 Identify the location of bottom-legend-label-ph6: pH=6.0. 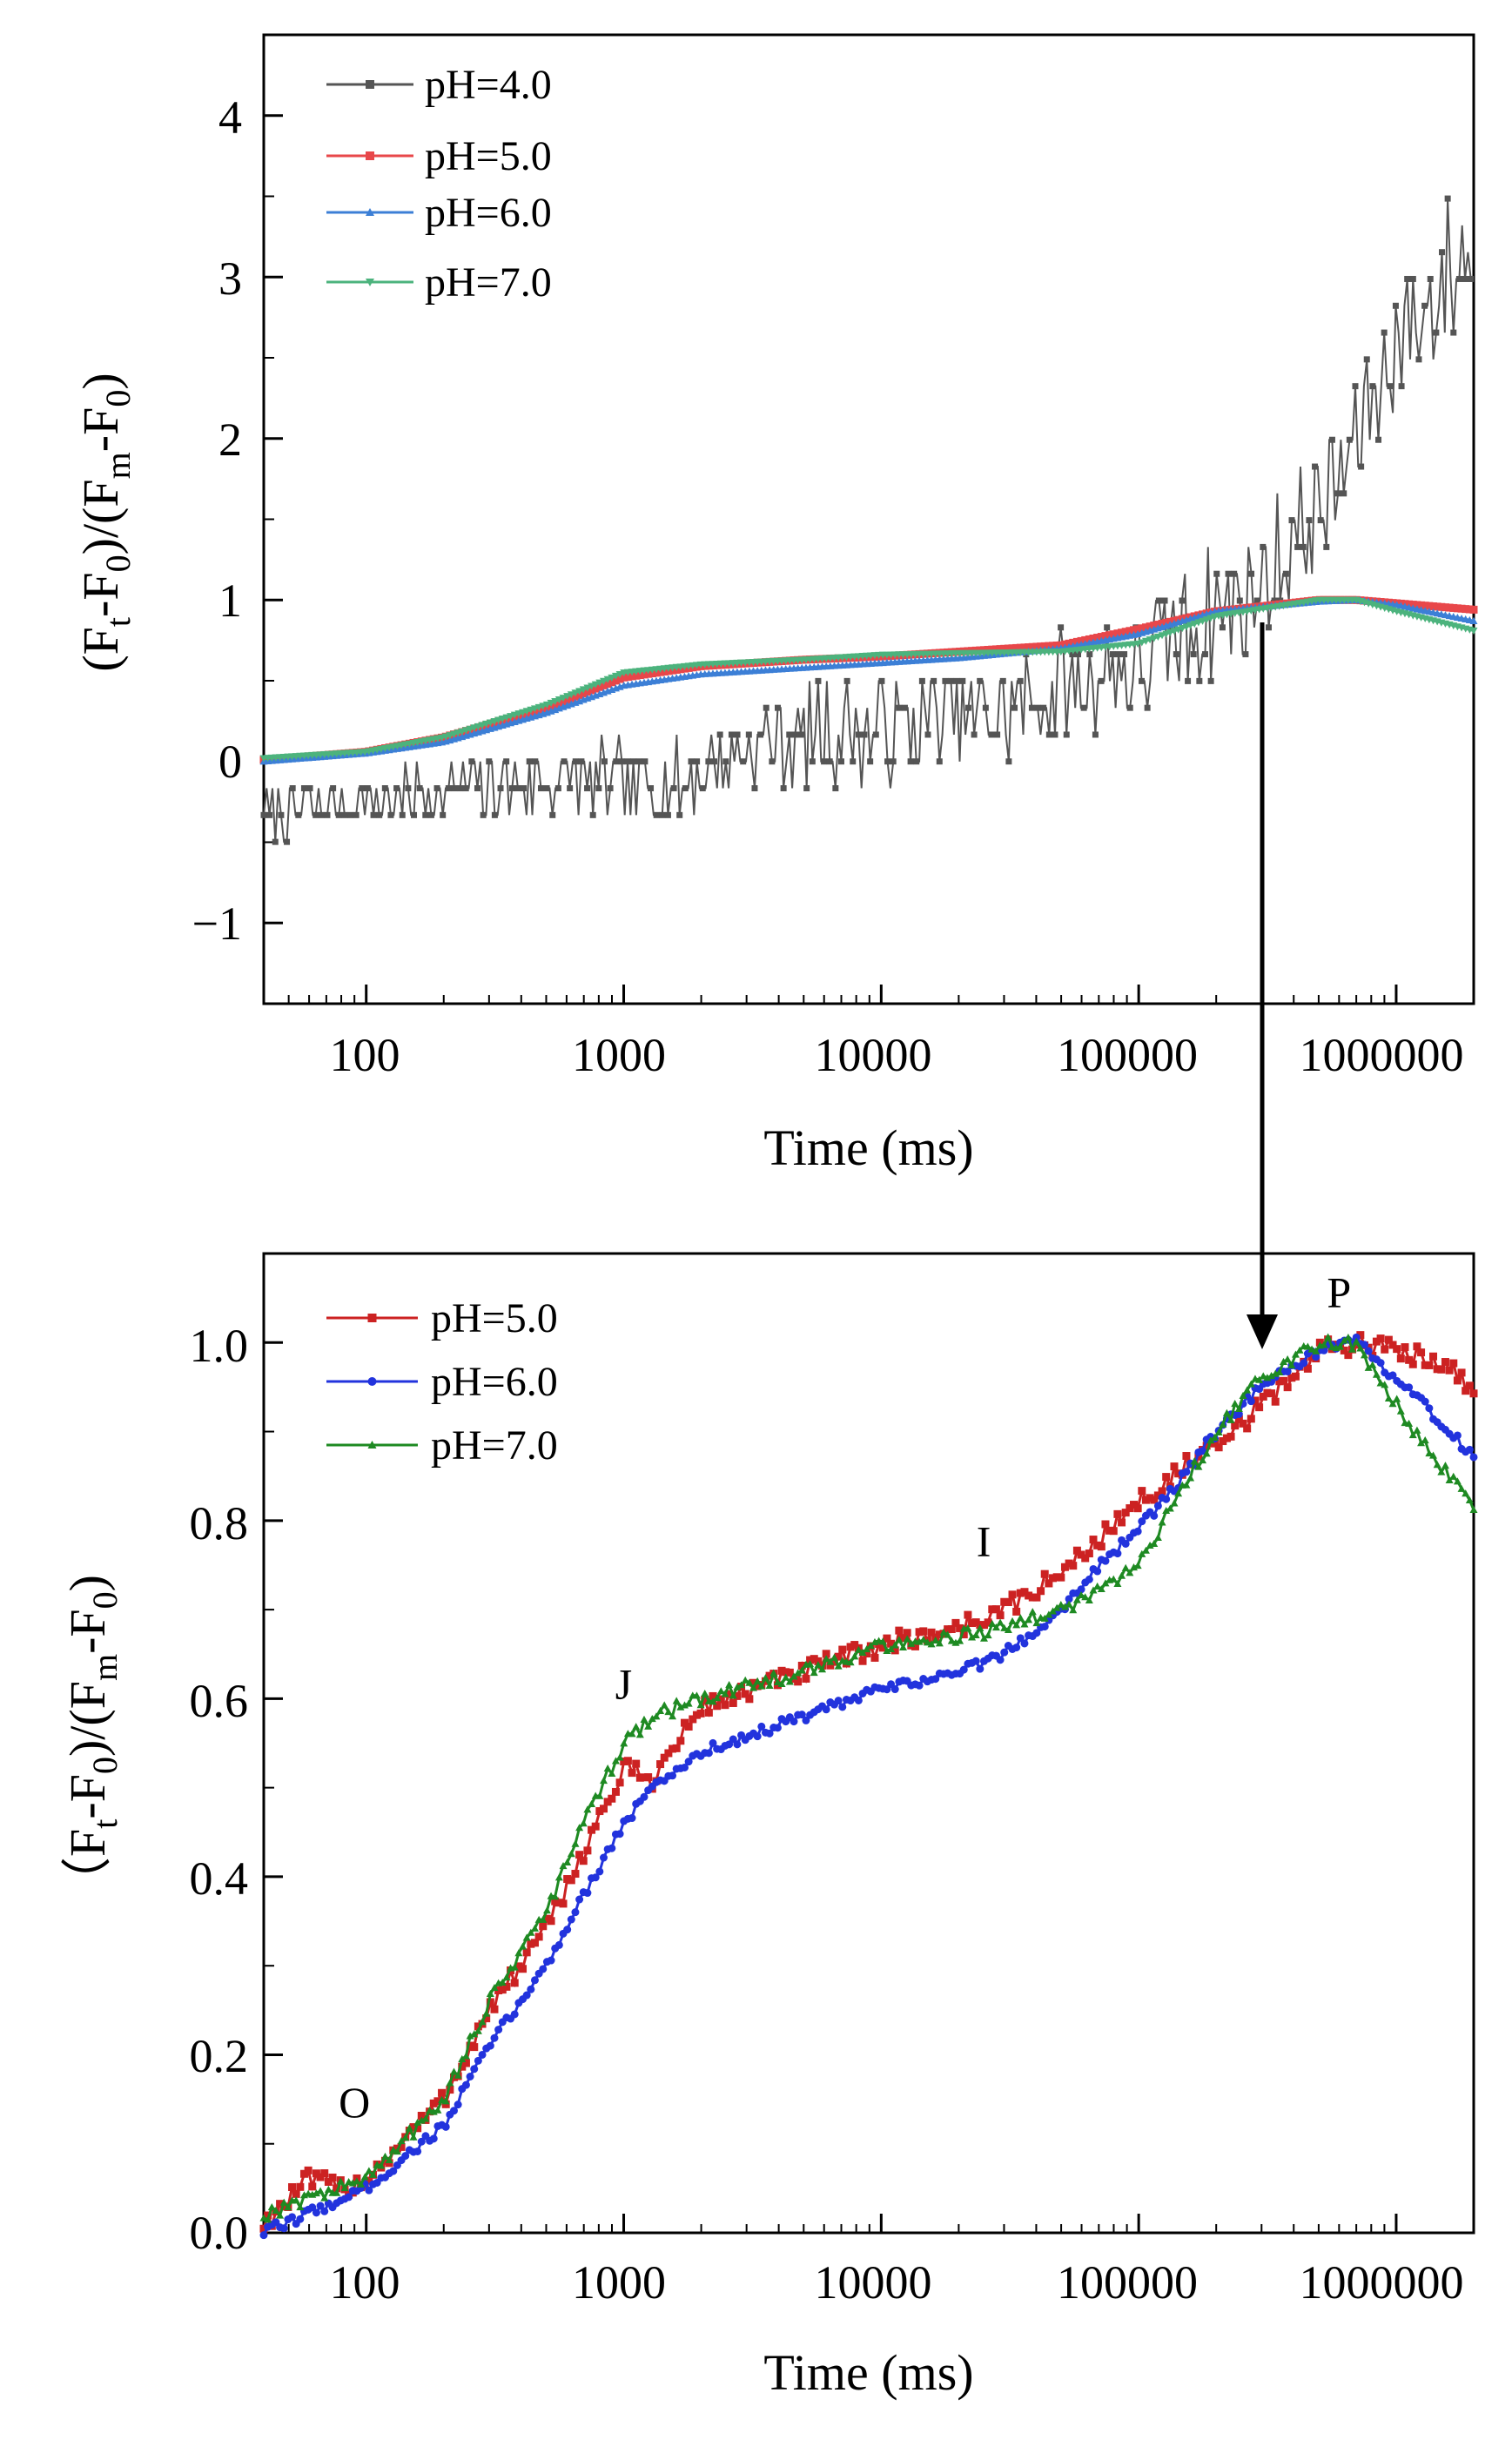
(494, 1382).